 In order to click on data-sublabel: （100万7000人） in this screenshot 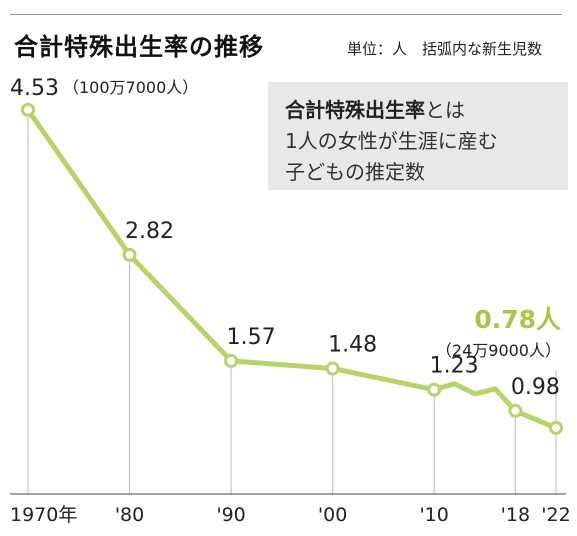, I will do `click(130, 87)`.